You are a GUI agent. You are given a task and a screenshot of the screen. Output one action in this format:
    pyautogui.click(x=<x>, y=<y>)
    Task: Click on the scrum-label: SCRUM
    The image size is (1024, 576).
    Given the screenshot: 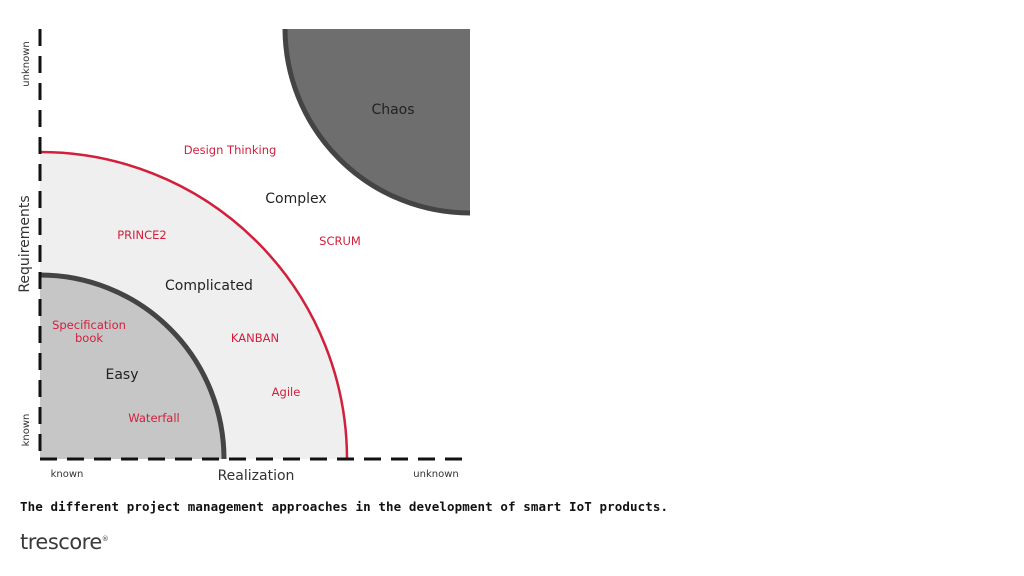 What is the action you would take?
    pyautogui.click(x=340, y=241)
    